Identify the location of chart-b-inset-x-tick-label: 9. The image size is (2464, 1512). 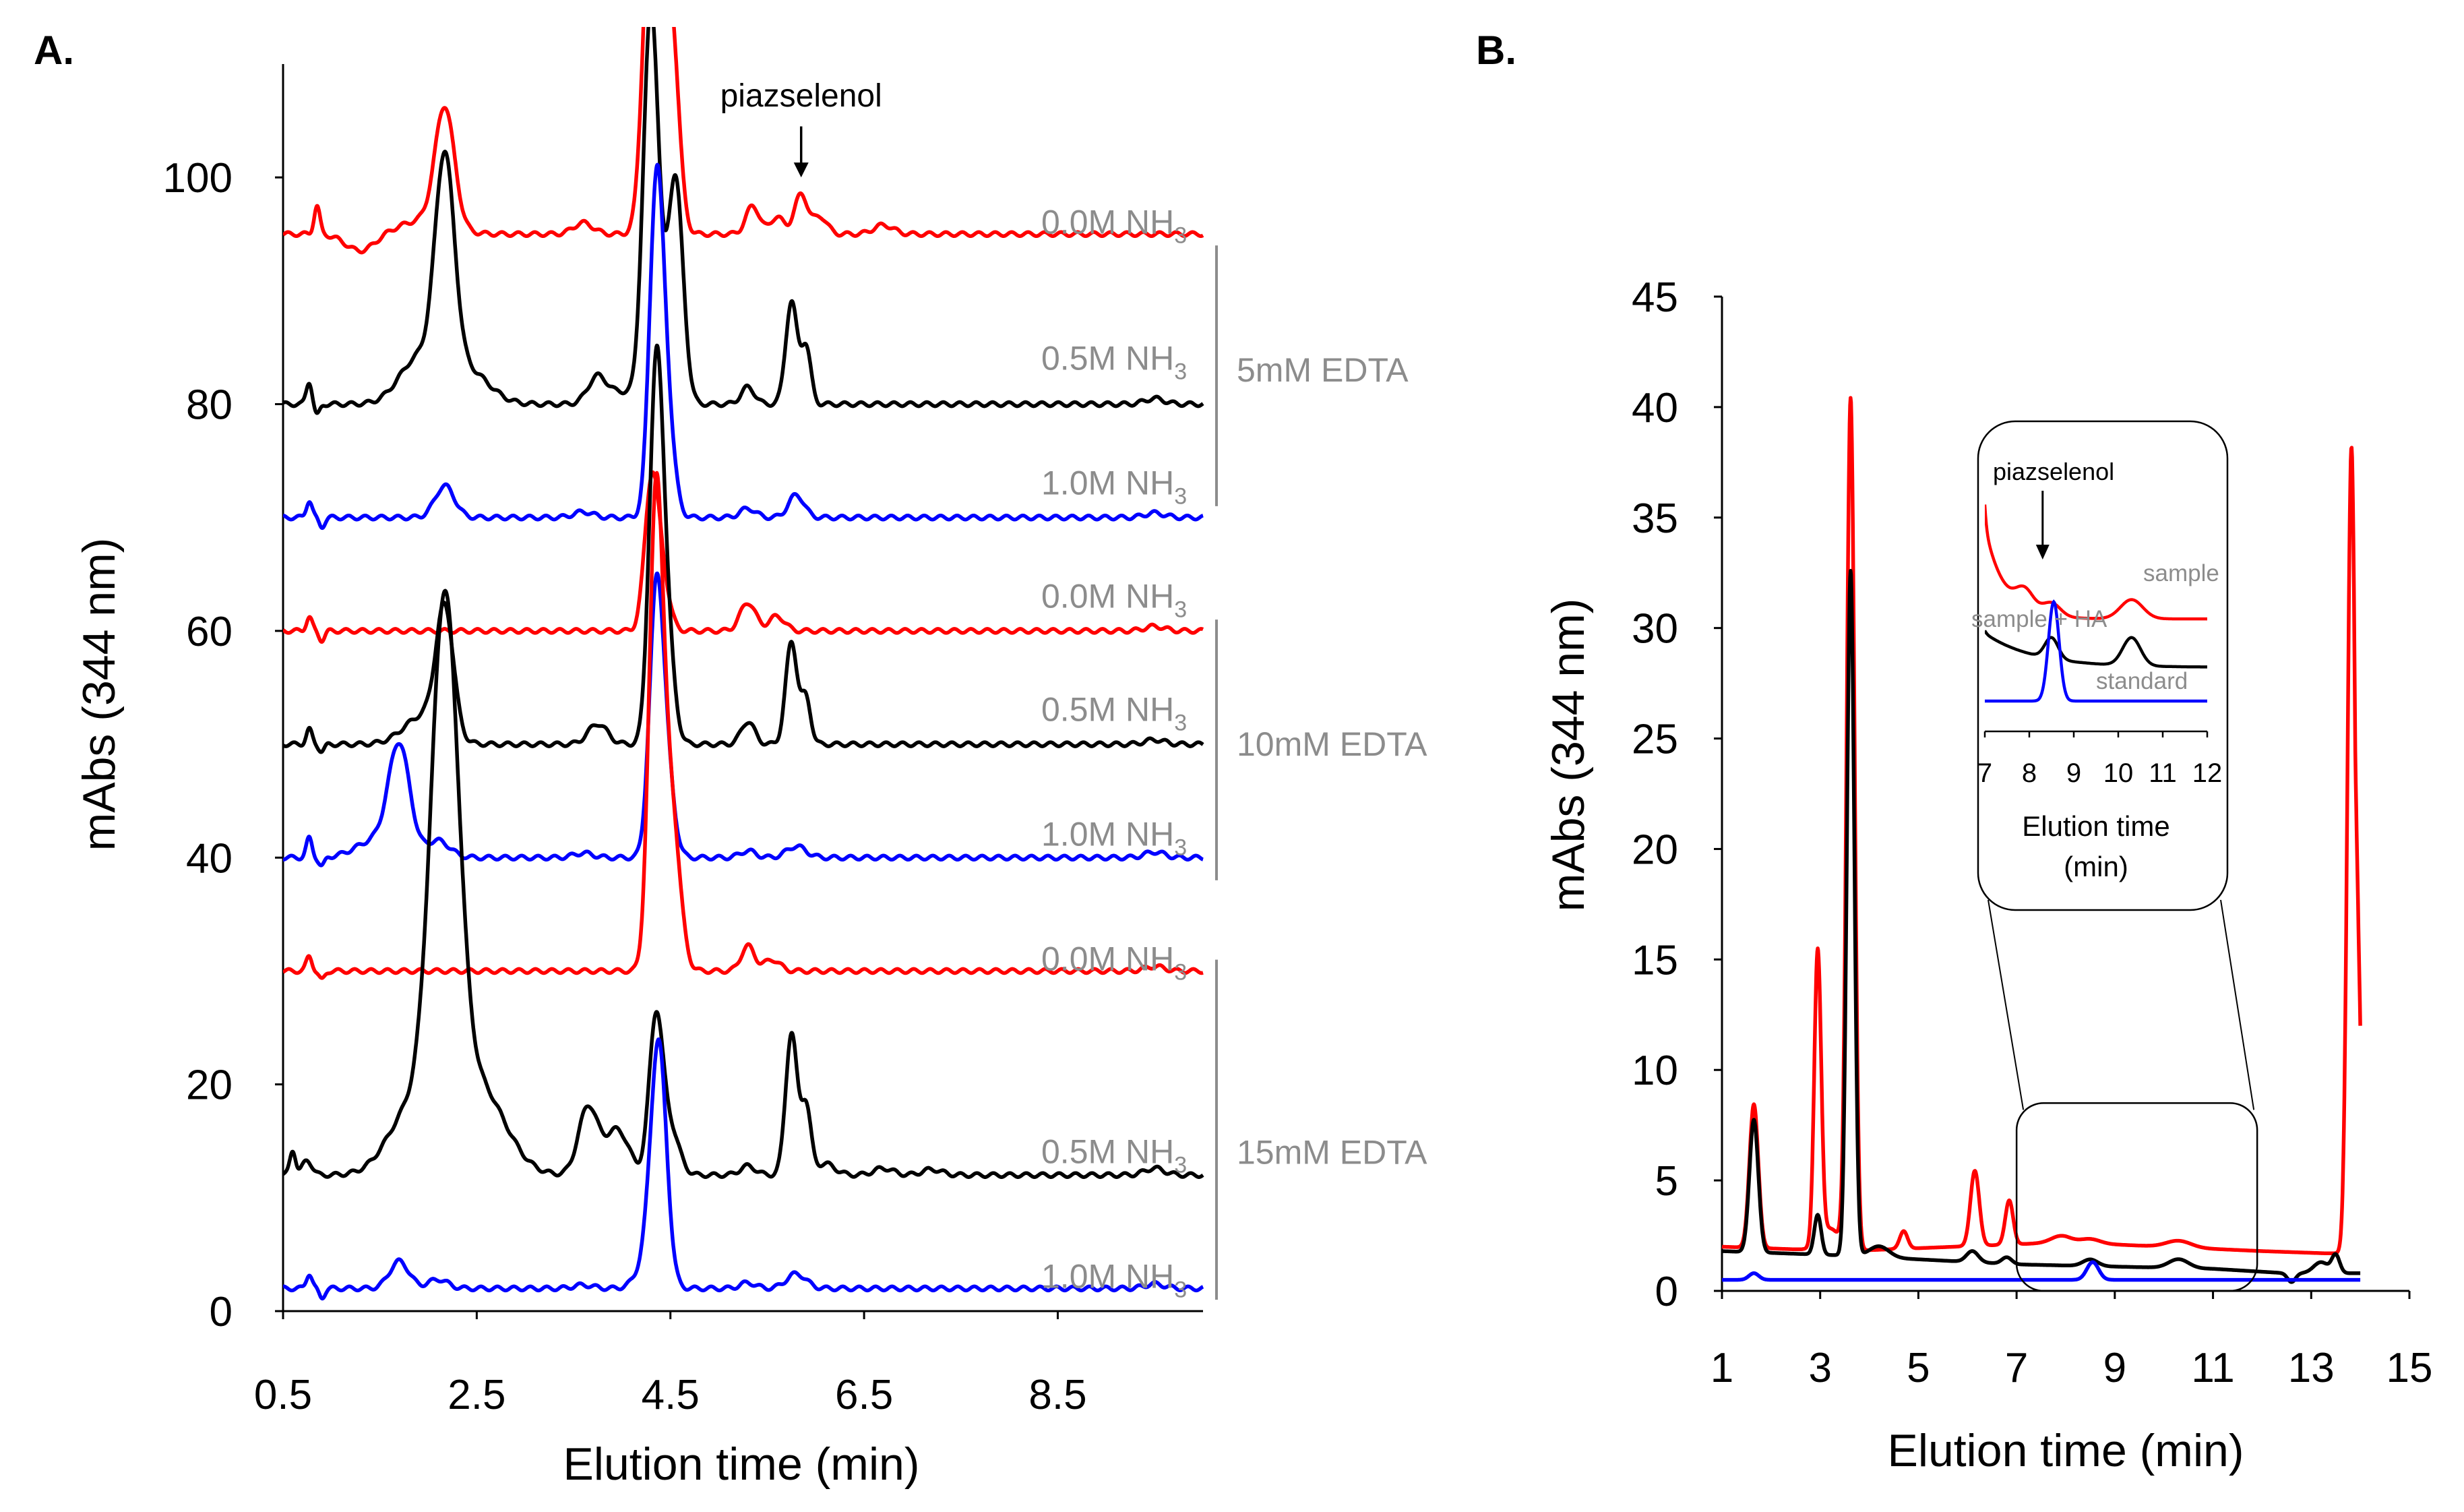
(2073, 773).